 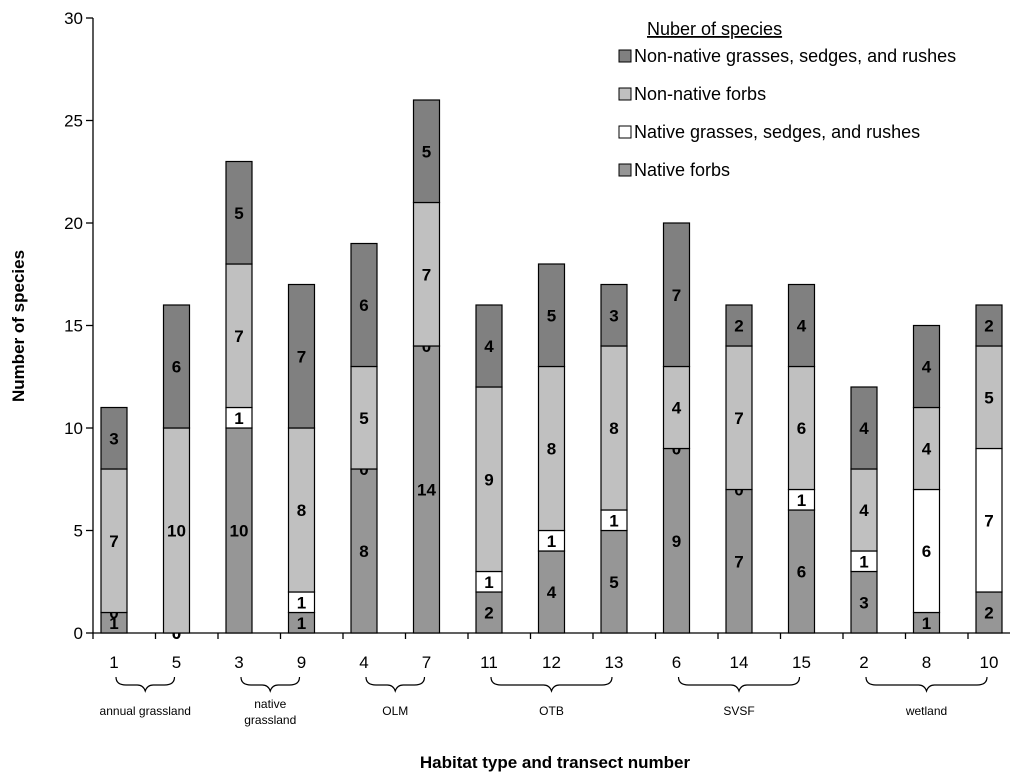 I want to click on y-tick-label: 10, so click(x=73, y=428).